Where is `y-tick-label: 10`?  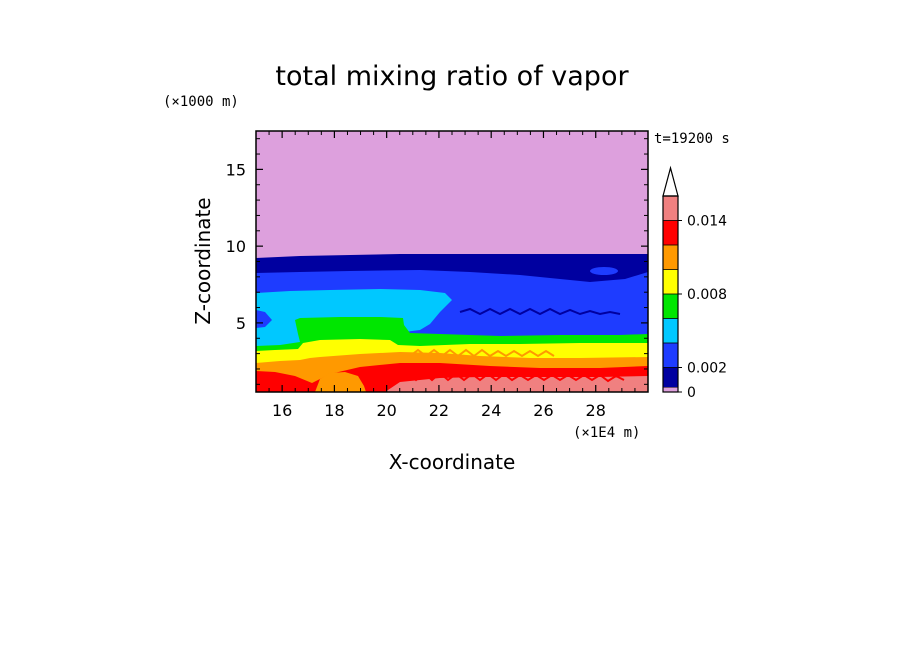
y-tick-label: 10 is located at coordinates (236, 246).